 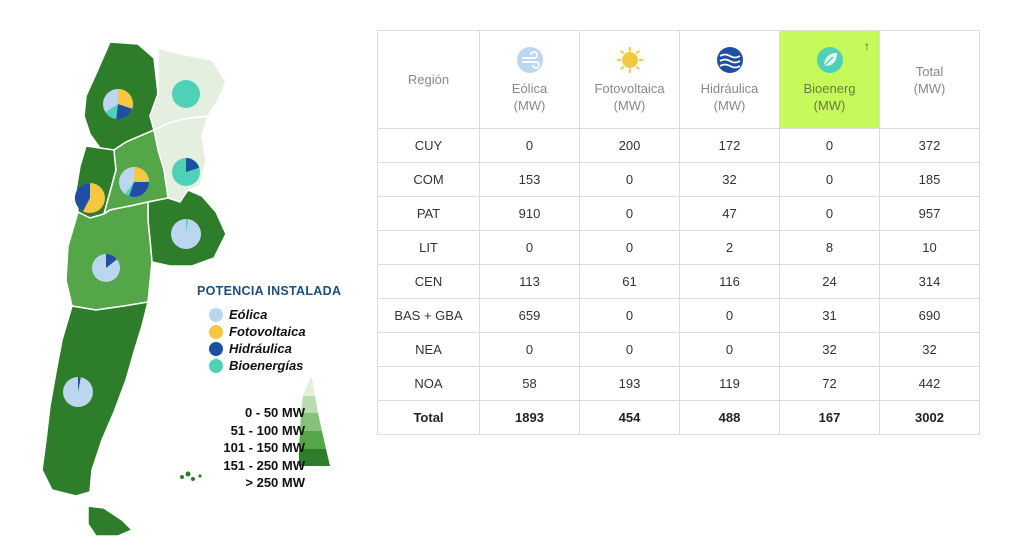 I want to click on header-total: Total (MW), so click(x=929, y=79).